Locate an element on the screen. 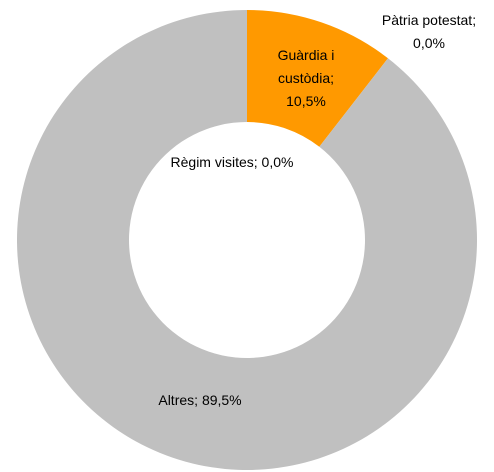  data-label: Altres; 89,5% is located at coordinates (200, 400).